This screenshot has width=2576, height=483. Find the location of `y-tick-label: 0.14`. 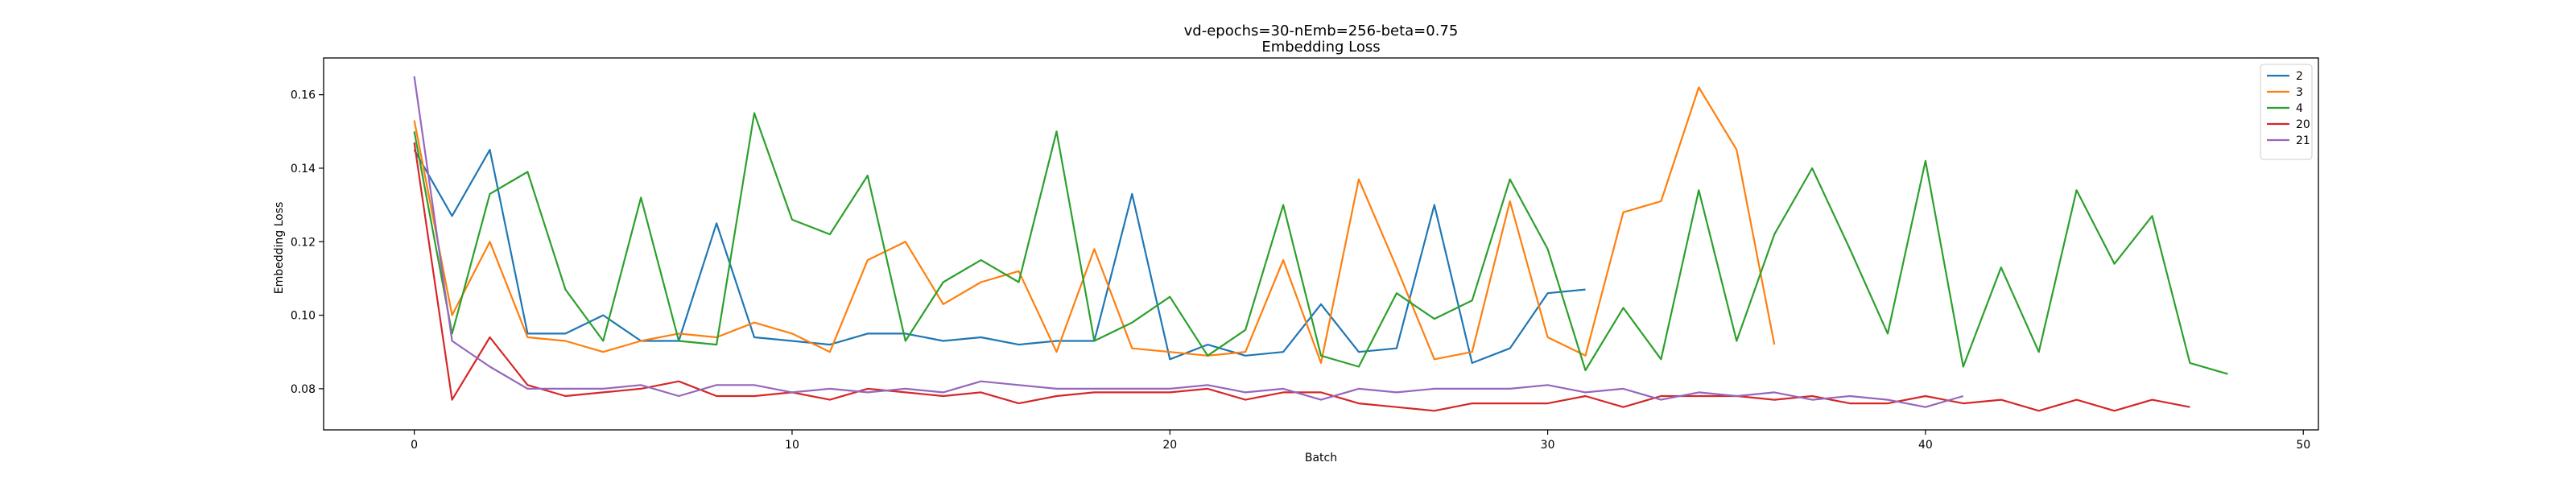

y-tick-label: 0.14 is located at coordinates (303, 169).